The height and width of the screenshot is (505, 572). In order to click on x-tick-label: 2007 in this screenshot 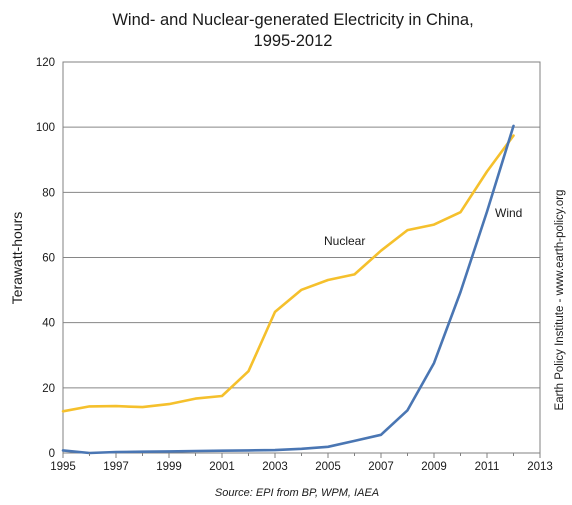, I will do `click(381, 467)`.